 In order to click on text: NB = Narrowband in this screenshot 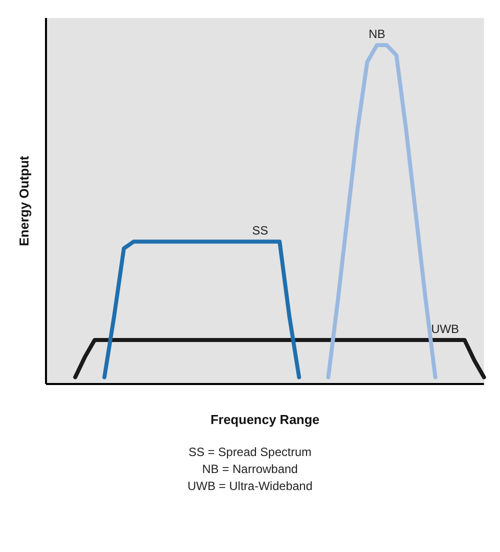, I will do `click(250, 469)`.